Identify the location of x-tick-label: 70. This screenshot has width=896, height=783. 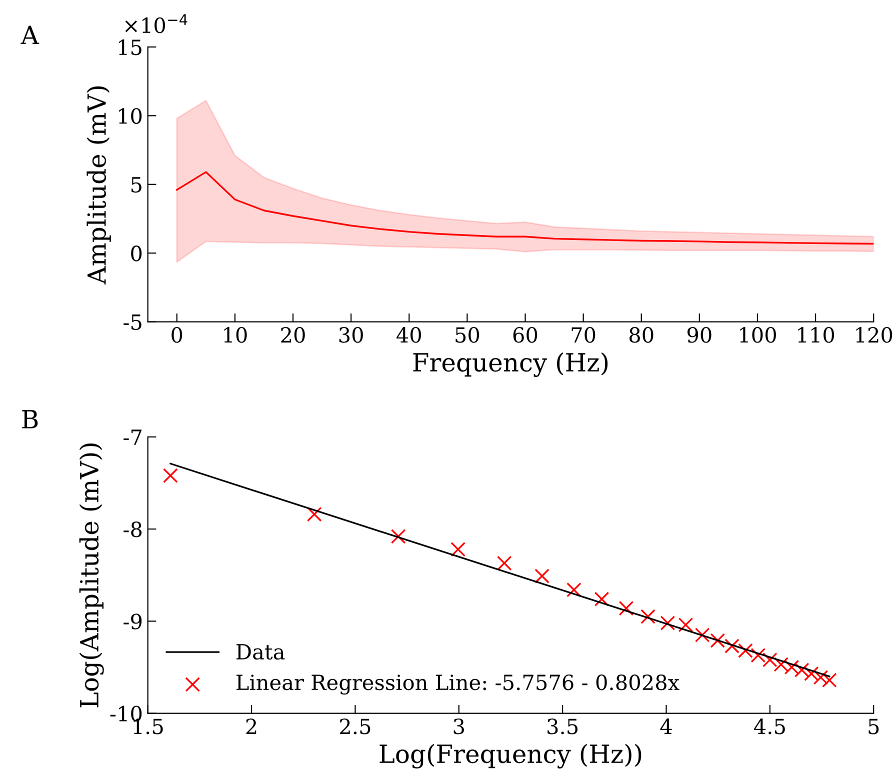
(584, 335).